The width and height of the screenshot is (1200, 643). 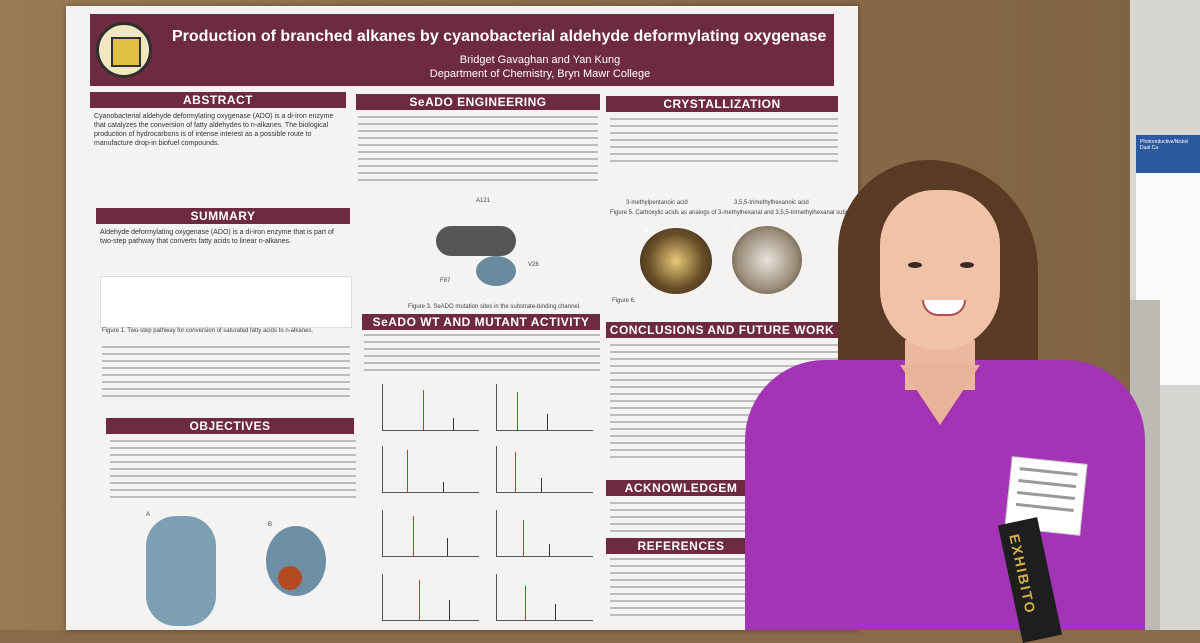 What do you see at coordinates (646, 231) in the screenshot?
I see `crystal-panel-a: A` at bounding box center [646, 231].